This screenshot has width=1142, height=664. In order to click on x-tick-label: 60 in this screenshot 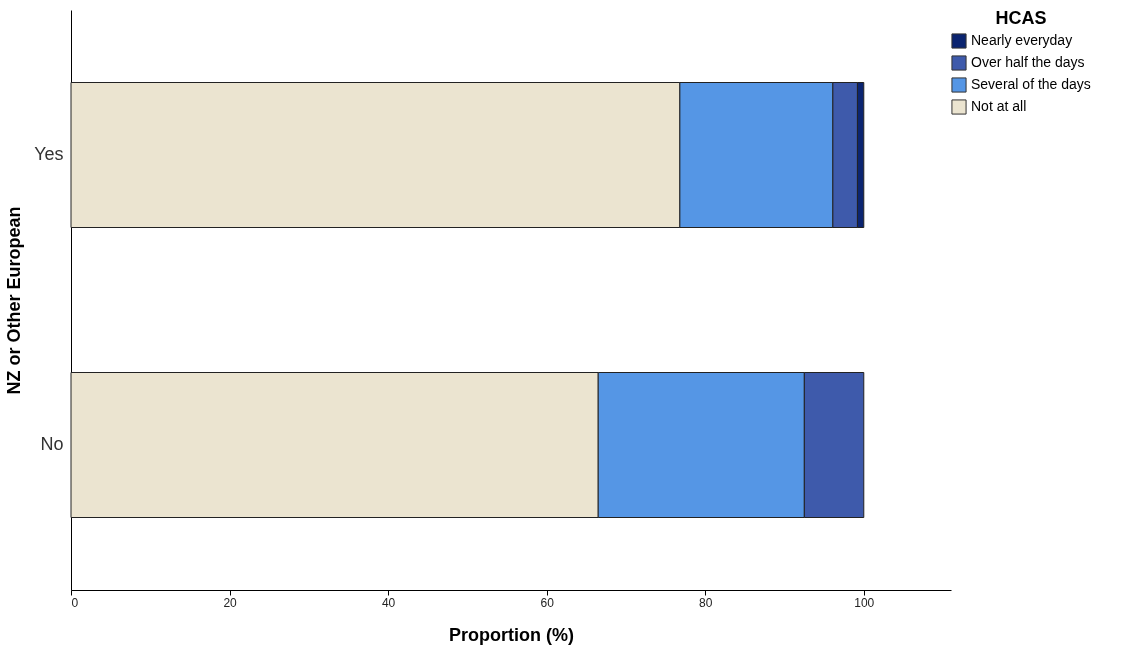, I will do `click(547, 602)`.